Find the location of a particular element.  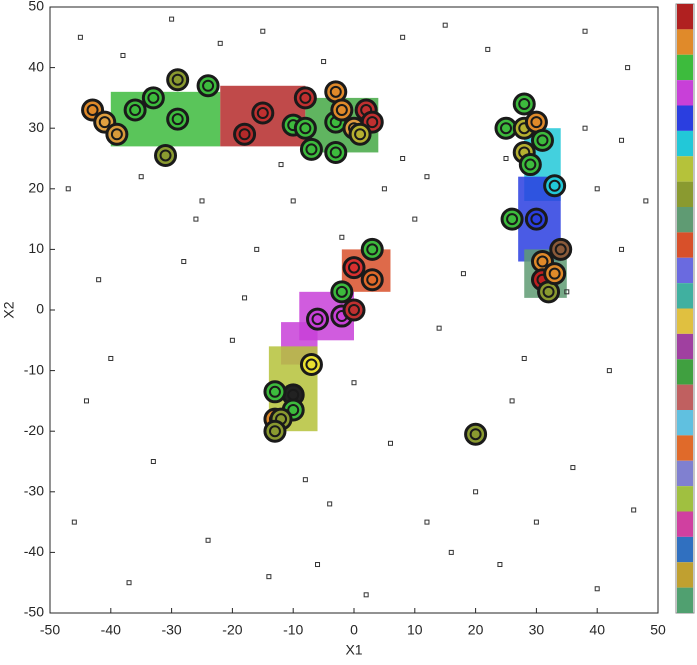

y-tick-label: -50 is located at coordinates (34, 612).